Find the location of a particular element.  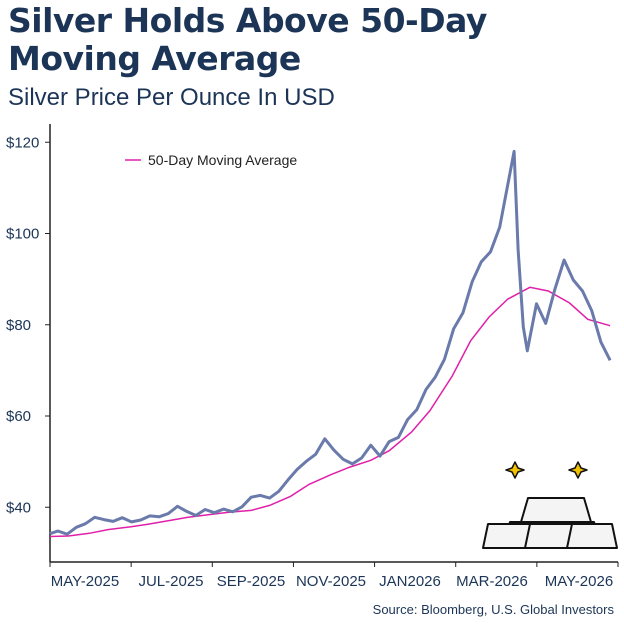

x-tick-label: NOV-2025 is located at coordinates (331, 581).